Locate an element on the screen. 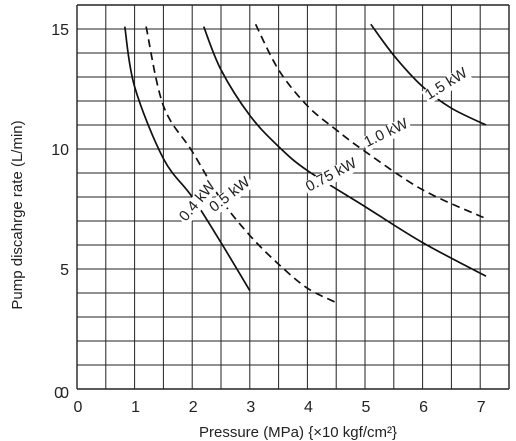  x-tick-label: 1 is located at coordinates (135, 407).